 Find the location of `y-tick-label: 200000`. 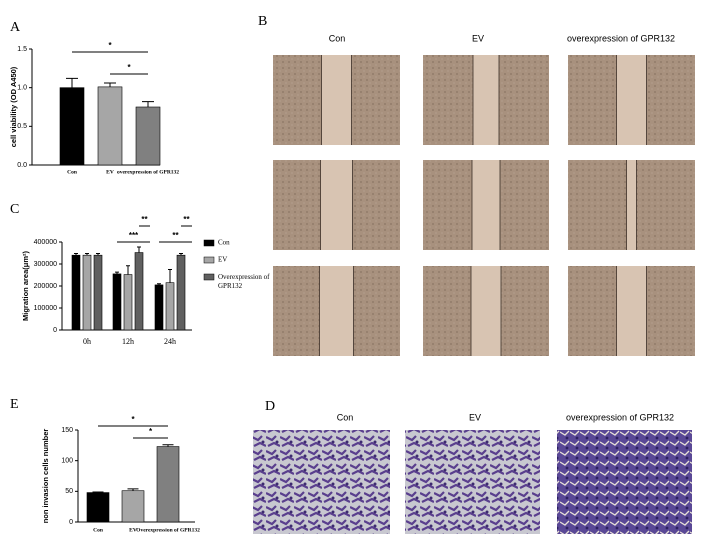

y-tick-label: 200000 is located at coordinates (45, 286).